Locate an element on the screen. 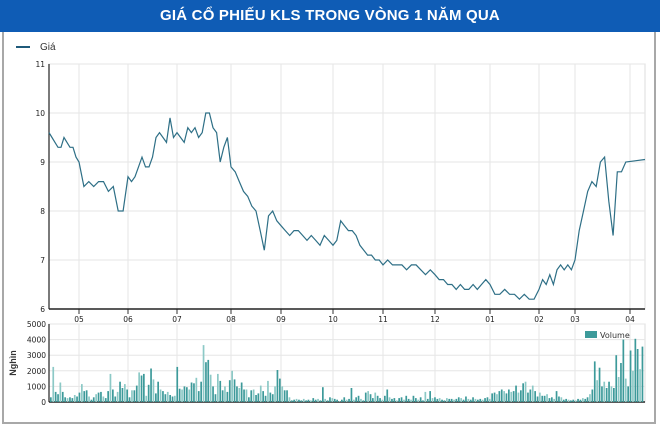 This screenshot has height=428, width=660. price-ytick: 11 is located at coordinates (40, 64).